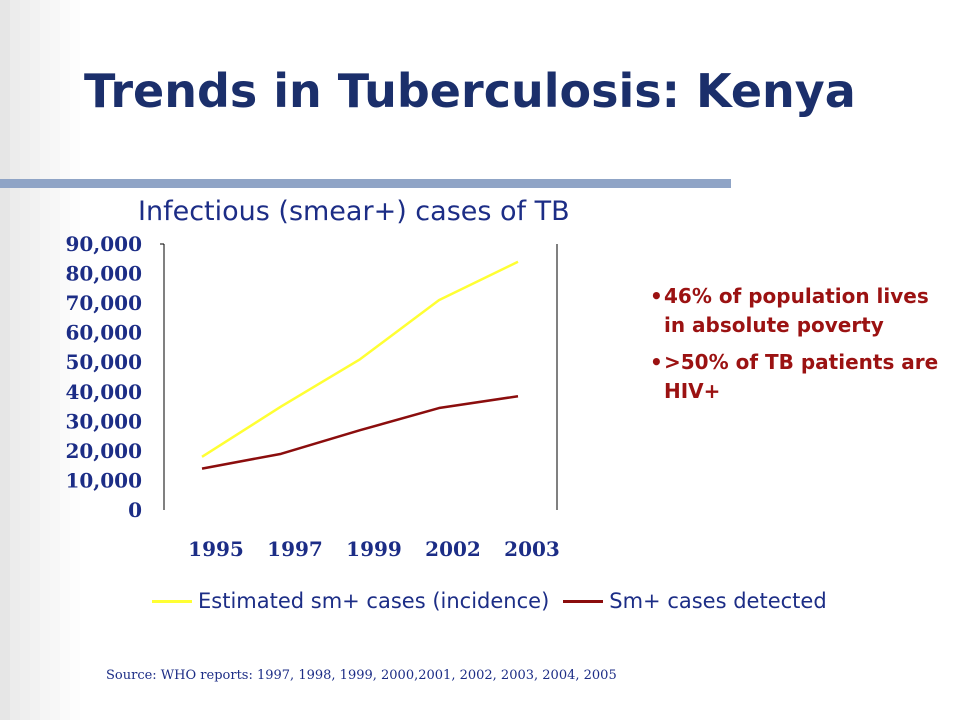 The height and width of the screenshot is (720, 960). Describe the element at coordinates (532, 549) in the screenshot. I see `x-tick-label: 2003` at that location.